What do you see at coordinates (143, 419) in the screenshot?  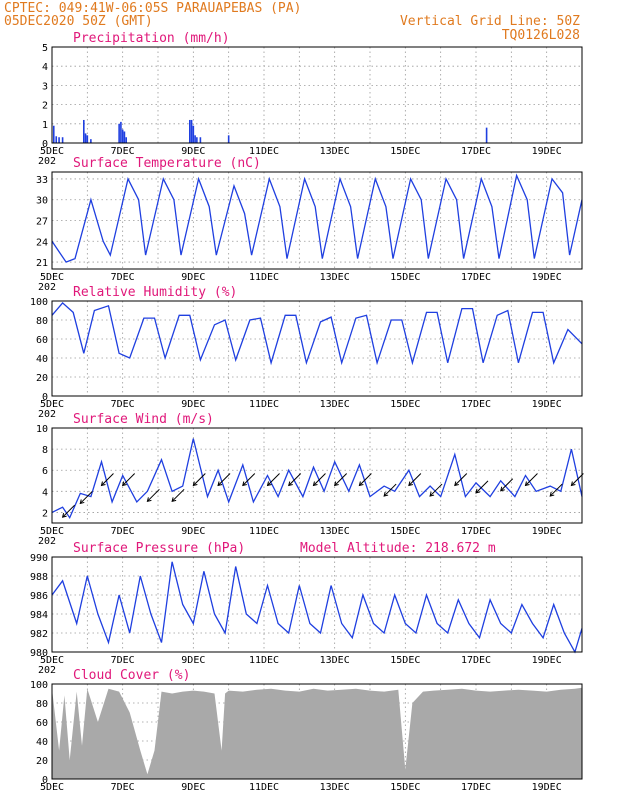 I see `wind-title: Surface Wind (m/s)` at bounding box center [143, 419].